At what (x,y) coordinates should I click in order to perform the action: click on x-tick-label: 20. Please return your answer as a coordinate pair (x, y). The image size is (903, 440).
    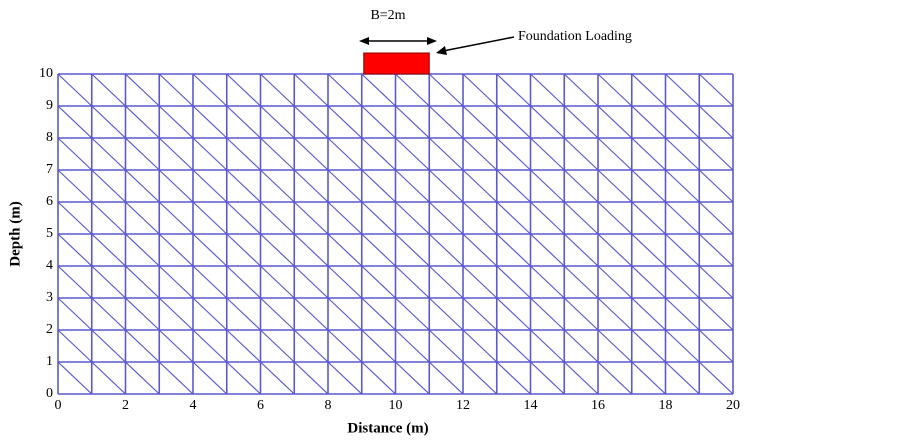
    Looking at the image, I should click on (733, 405).